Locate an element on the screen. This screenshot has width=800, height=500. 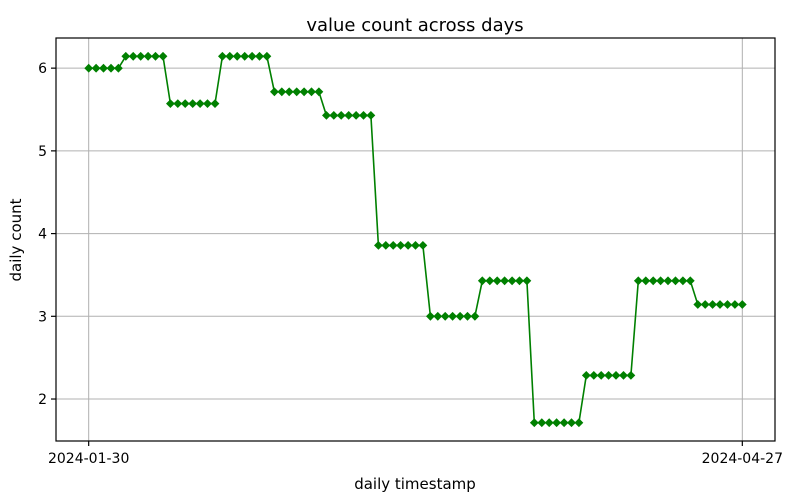
x-tick-label-end: 2024-04-27 is located at coordinates (742, 459).